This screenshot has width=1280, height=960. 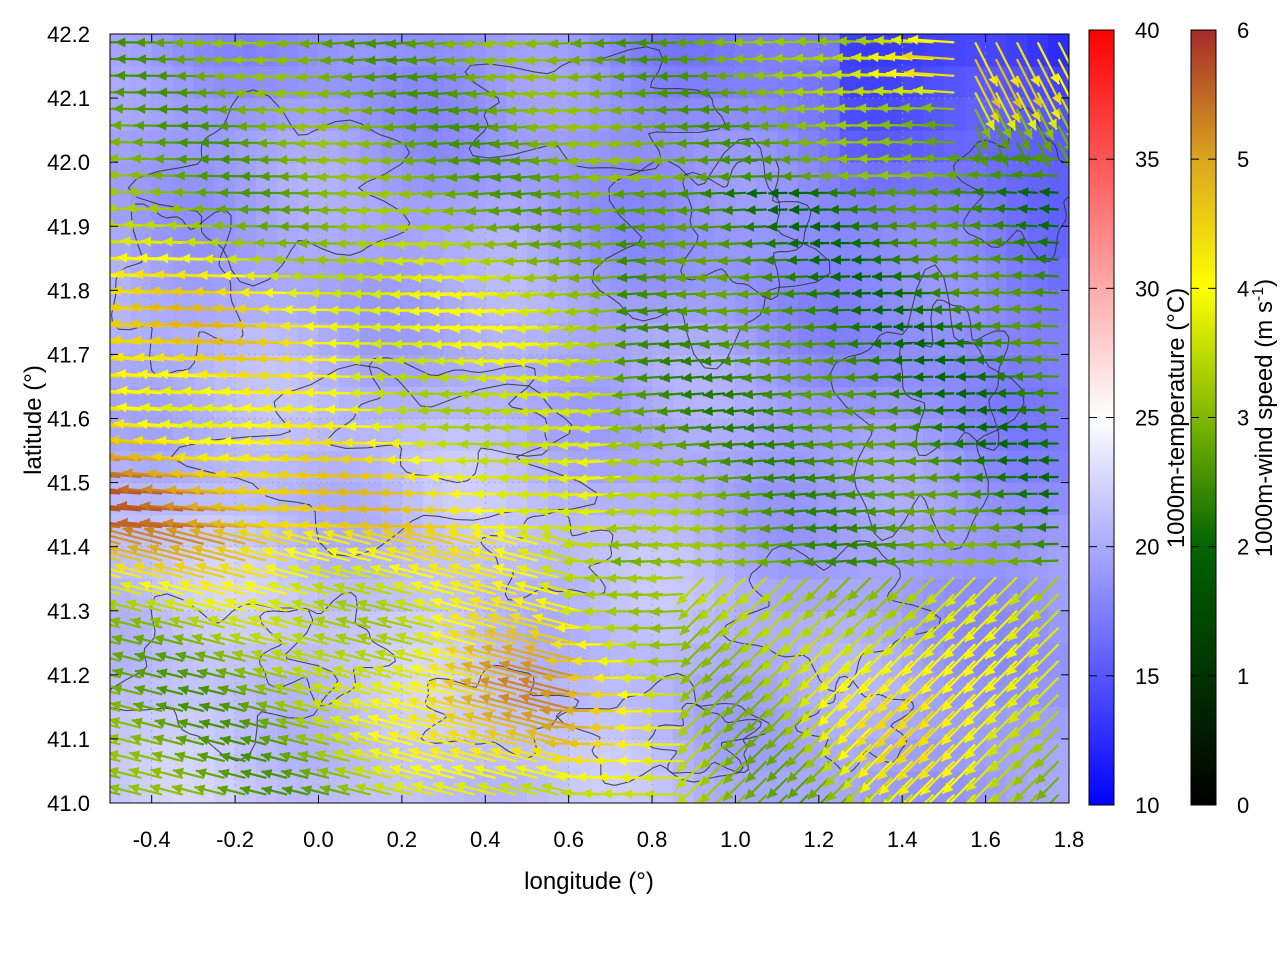 I want to click on x-tick-label: 1.2, so click(x=819, y=839).